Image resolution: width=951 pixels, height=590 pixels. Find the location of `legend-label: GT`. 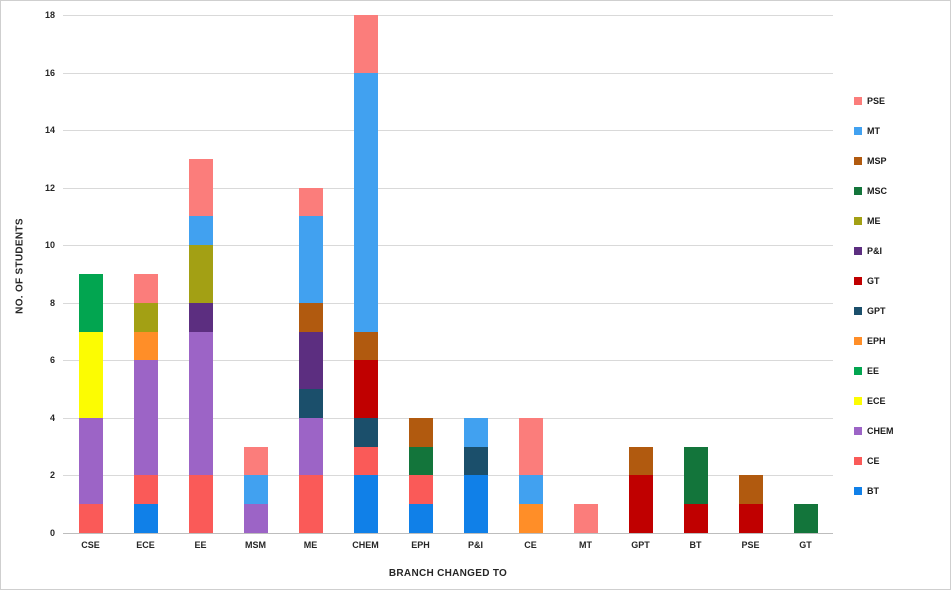

legend-label: GT is located at coordinates (873, 281).